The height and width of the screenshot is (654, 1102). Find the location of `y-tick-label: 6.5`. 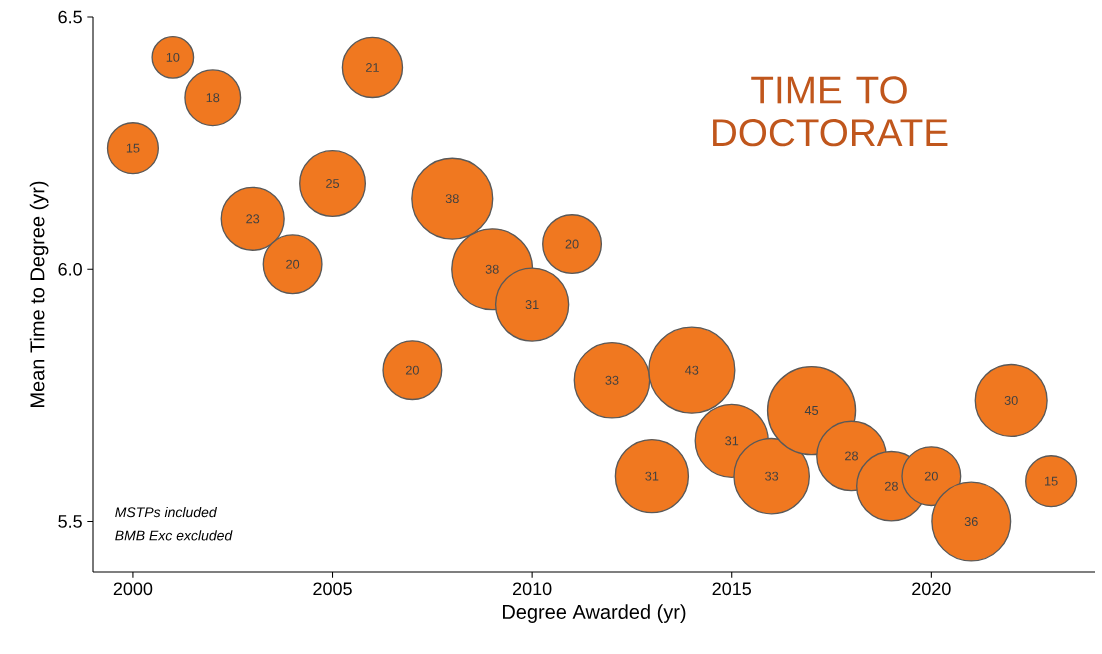

y-tick-label: 6.5 is located at coordinates (70, 17).